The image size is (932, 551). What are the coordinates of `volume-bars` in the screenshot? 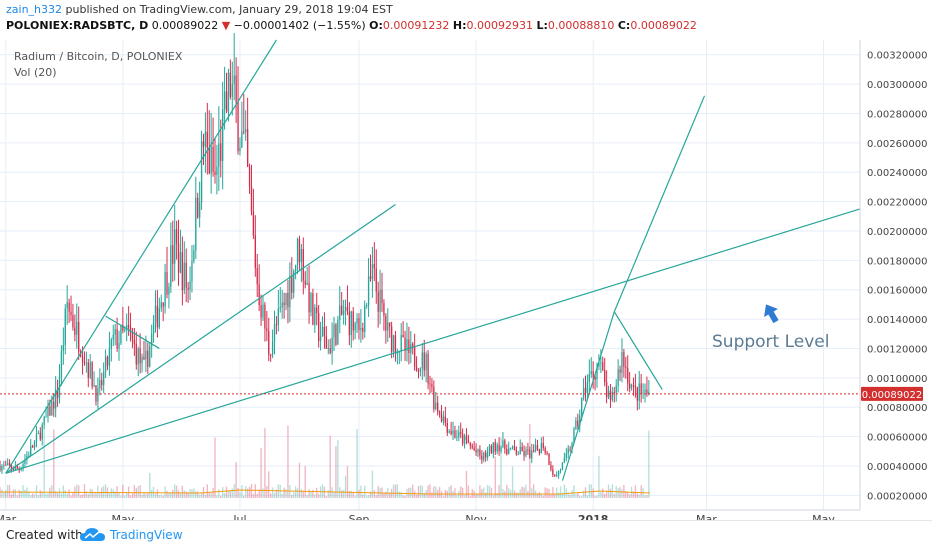 It's located at (325, 461).